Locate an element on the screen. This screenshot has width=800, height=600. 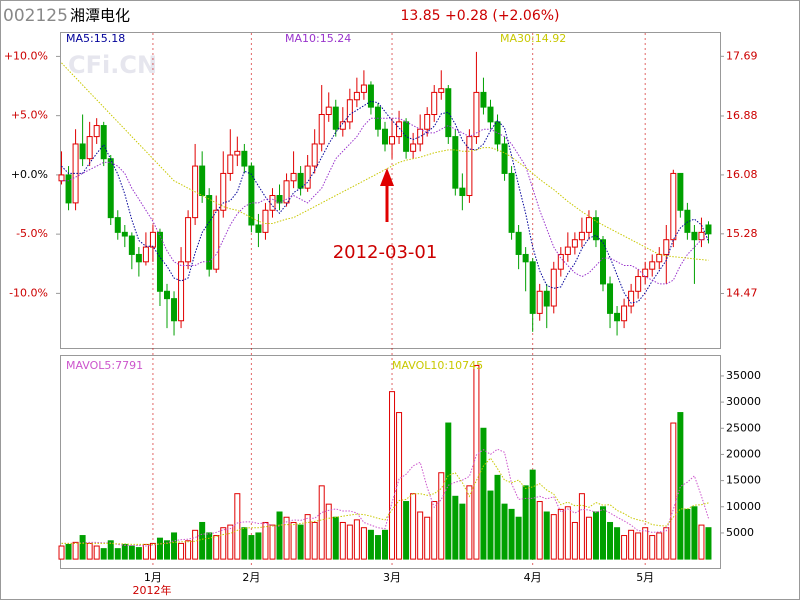
ma-line is located at coordinates (385, 501).